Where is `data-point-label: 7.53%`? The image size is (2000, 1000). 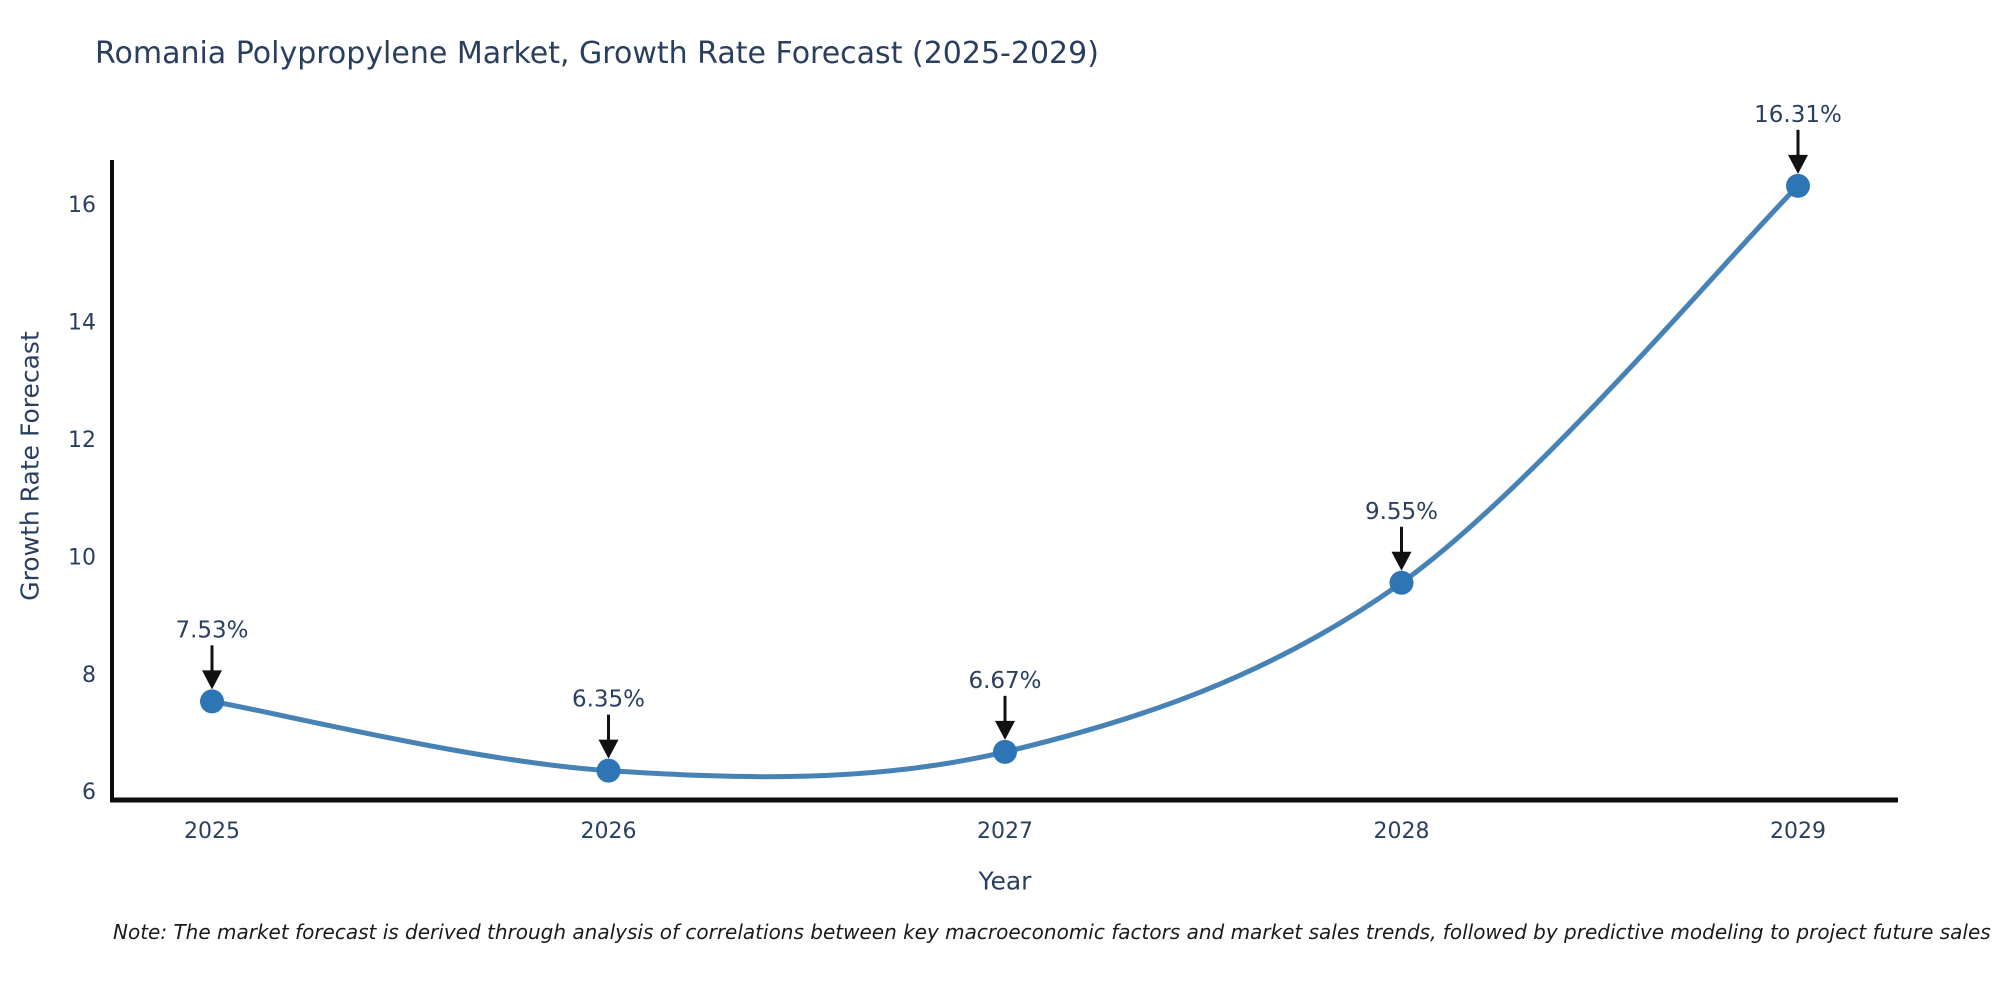
data-point-label: 7.53% is located at coordinates (211, 630).